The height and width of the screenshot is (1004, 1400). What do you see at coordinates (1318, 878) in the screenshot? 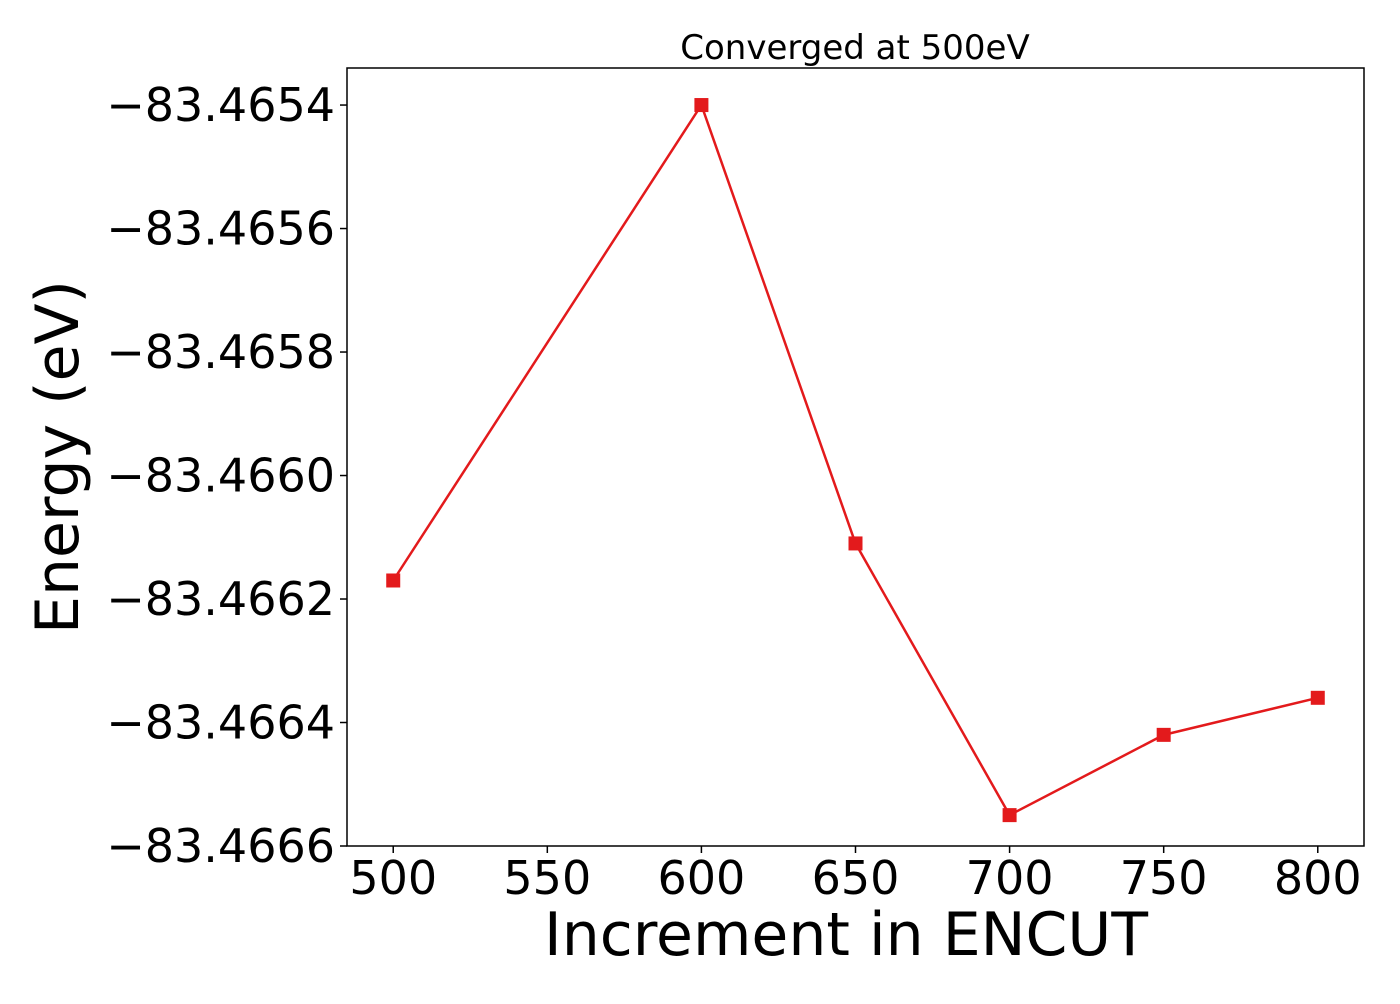
I see `x-tick-label: 800` at bounding box center [1318, 878].